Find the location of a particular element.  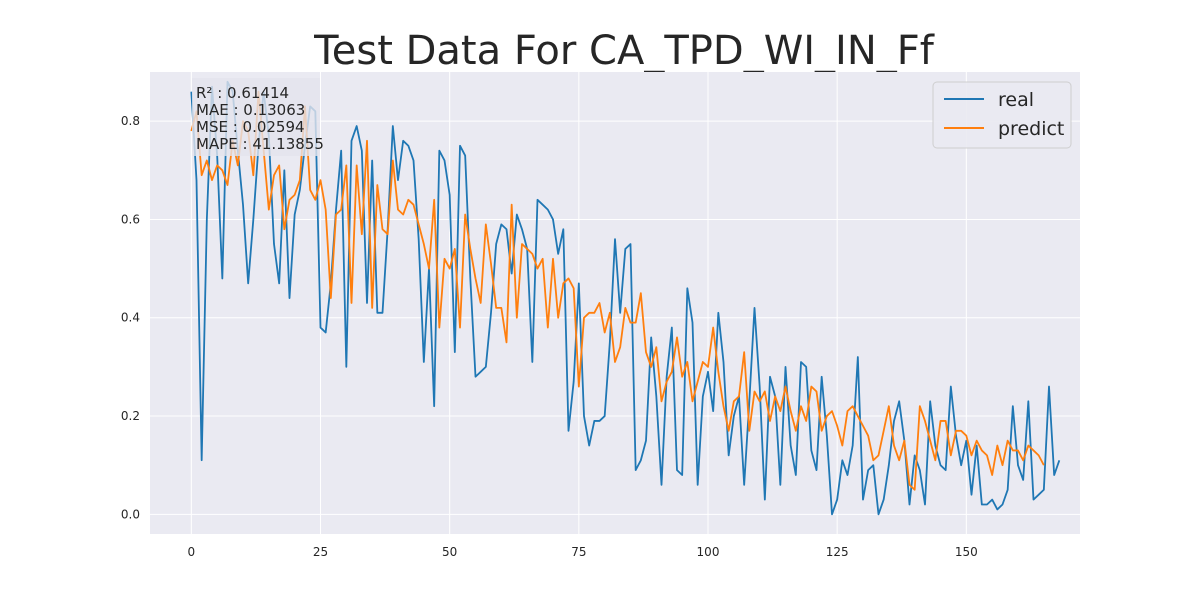

metric-r2: R² : 0.61414 is located at coordinates (242, 93).